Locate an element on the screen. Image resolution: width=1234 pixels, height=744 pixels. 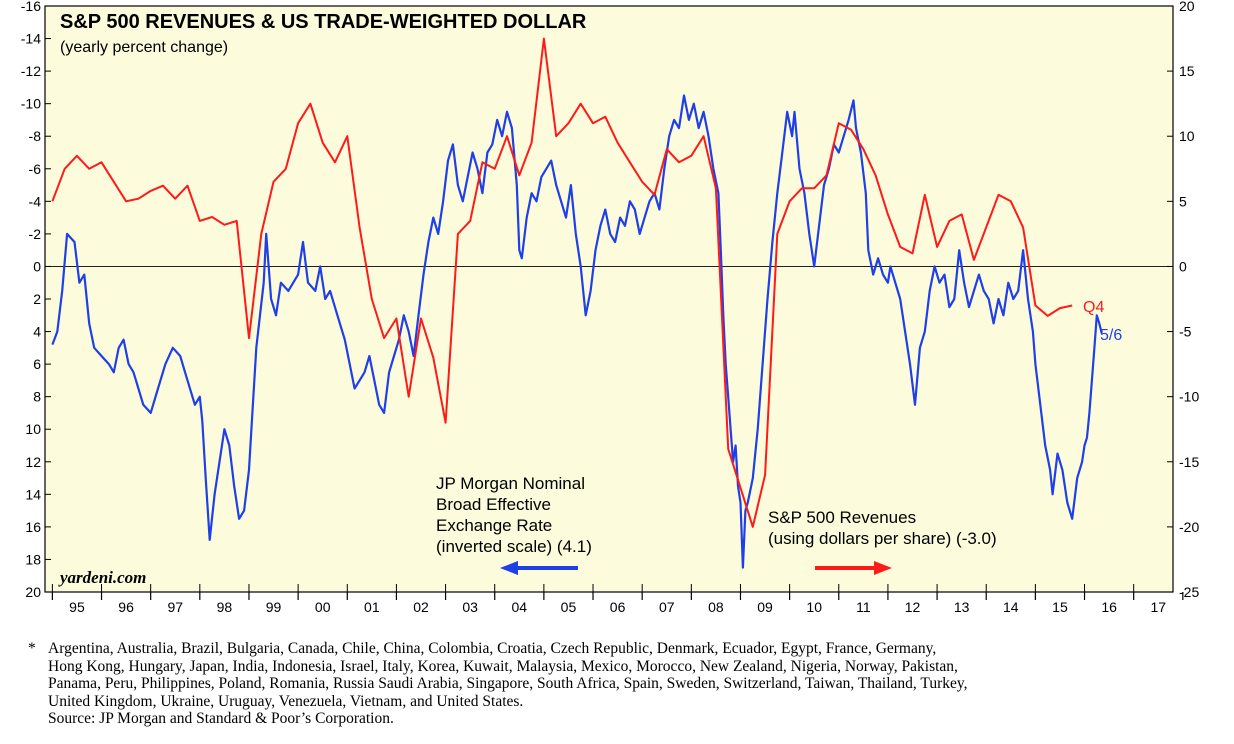
left-axis-tick-label: -14 is located at coordinates (31, 39).